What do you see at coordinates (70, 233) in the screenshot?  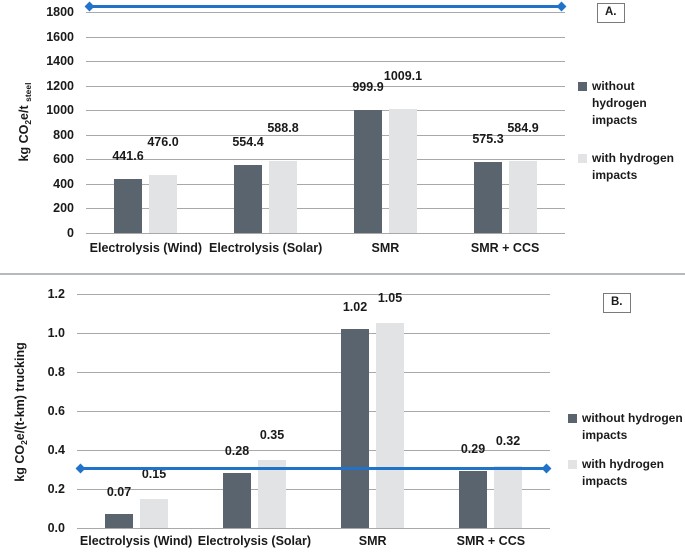 I see `y-tick-label: 0` at bounding box center [70, 233].